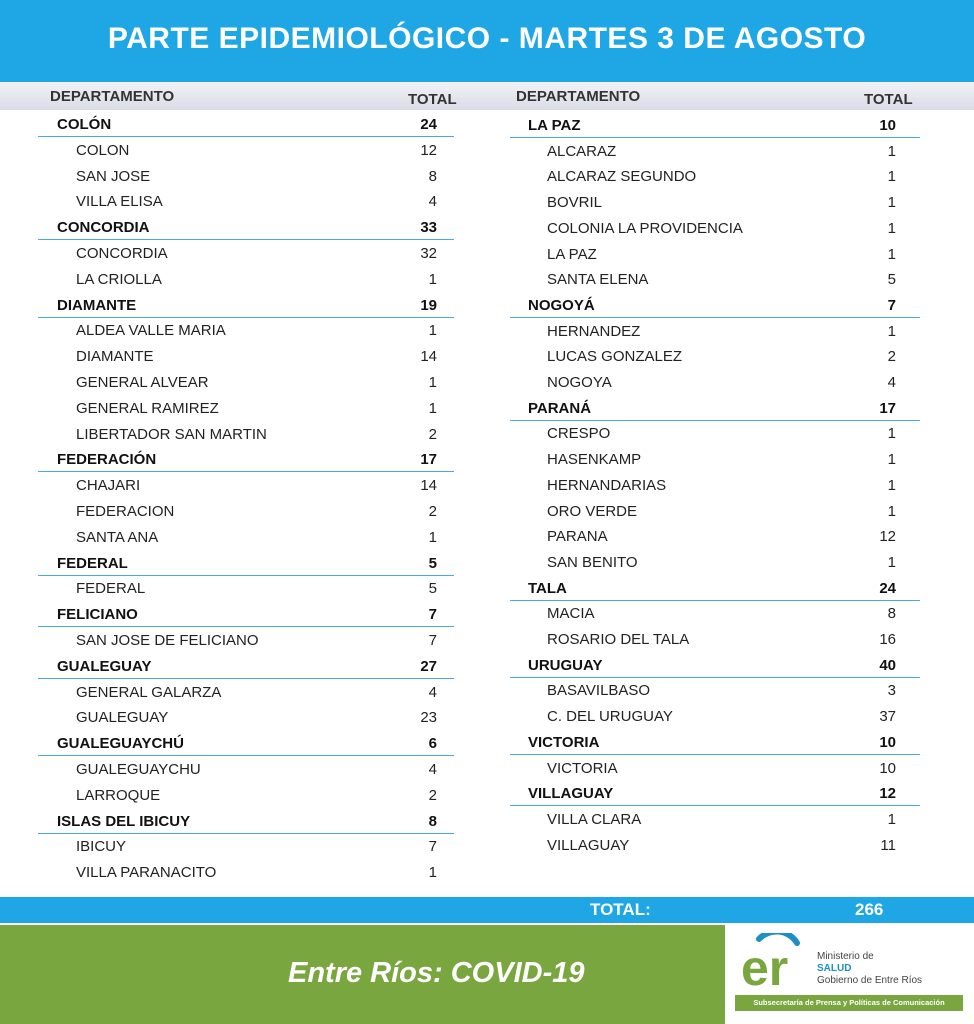  I want to click on locality-row: NOGOYA 4, so click(487, 383).